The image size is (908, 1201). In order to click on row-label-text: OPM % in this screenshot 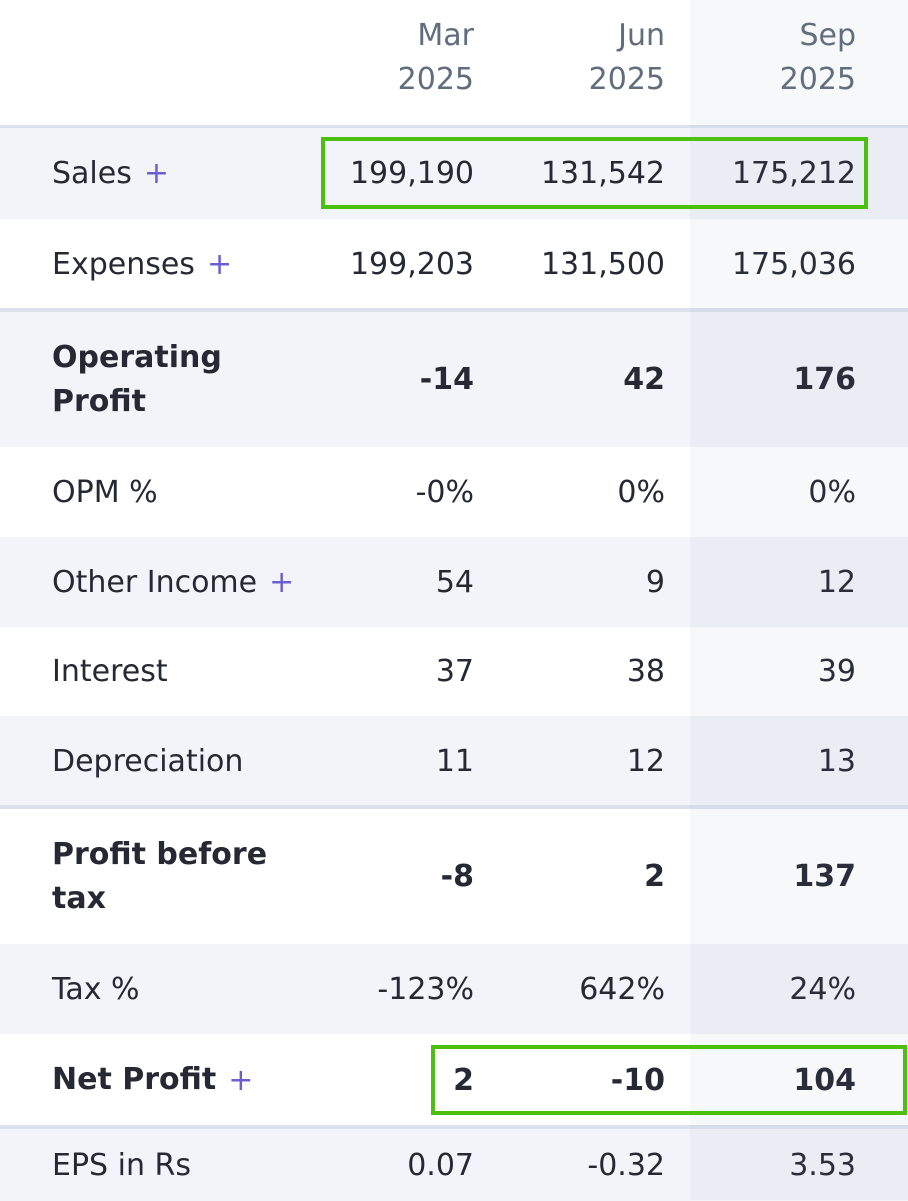, I will do `click(105, 492)`.